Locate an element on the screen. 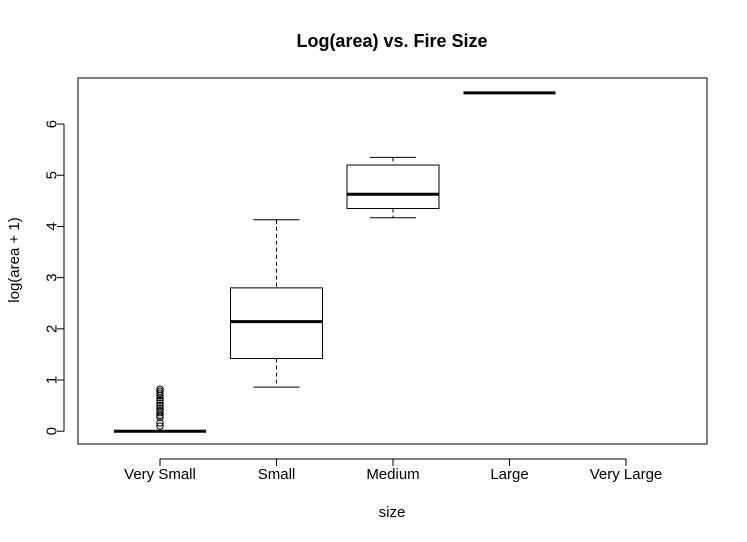 The width and height of the screenshot is (747, 542). x-tick-label: Very Small is located at coordinates (160, 474).